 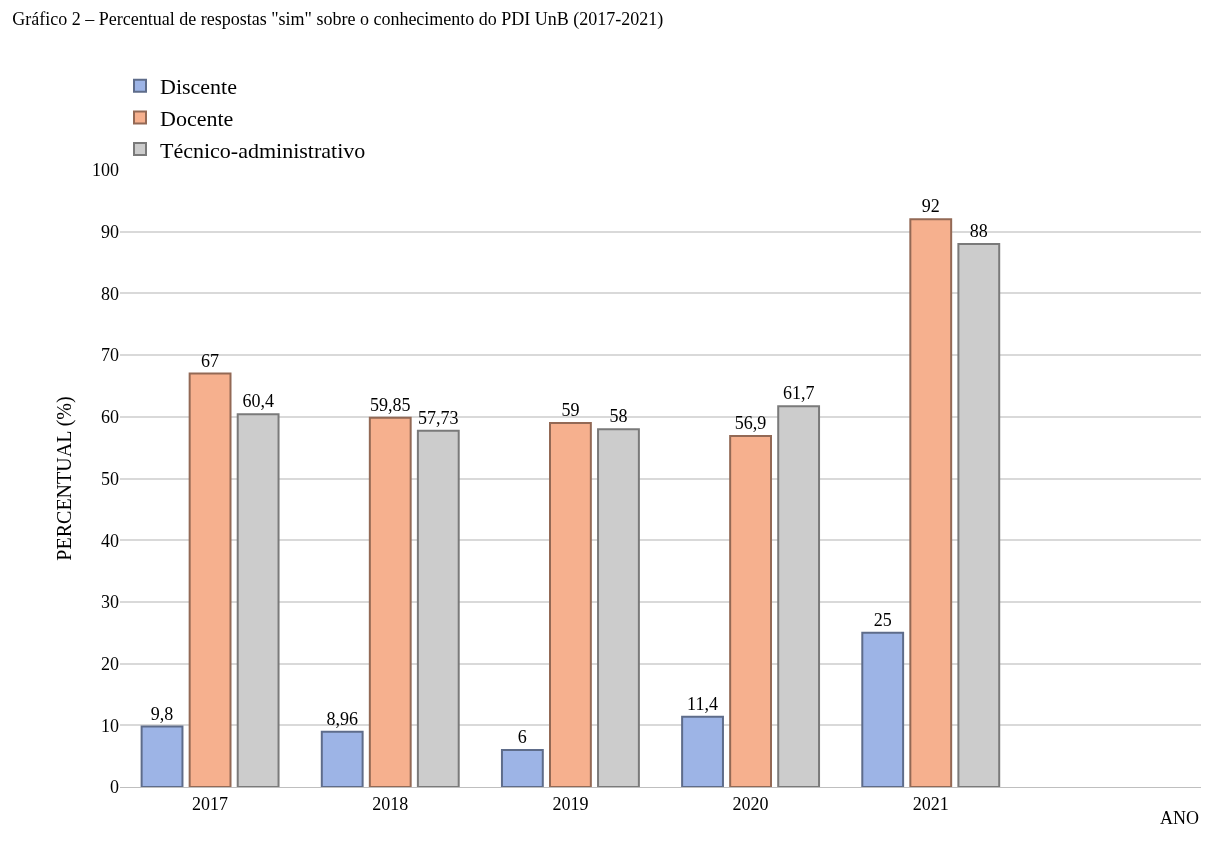 I want to click on data-label: 59,85, so click(x=390, y=404).